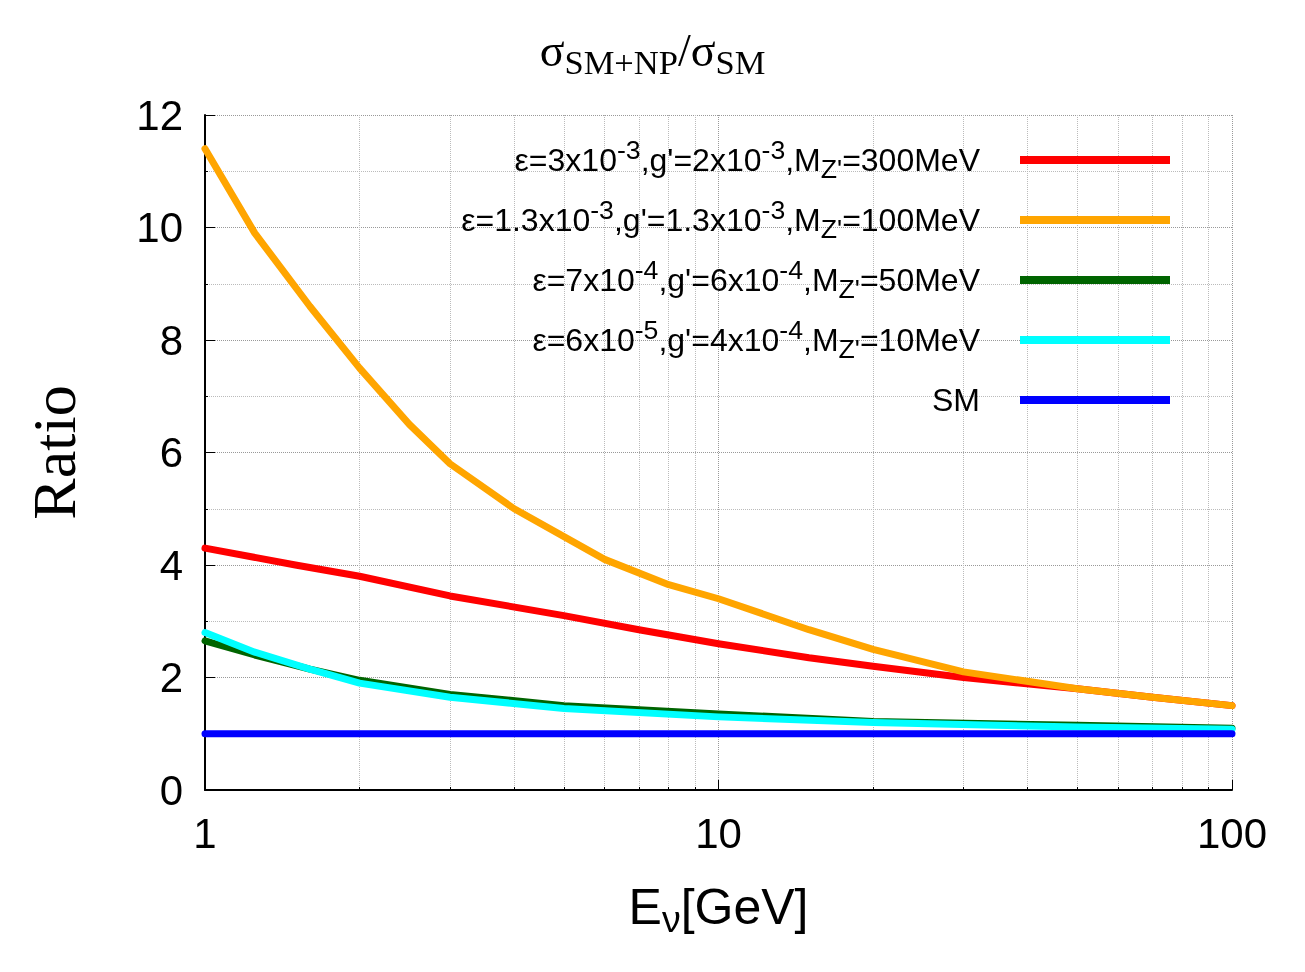 The height and width of the screenshot is (972, 1305). What do you see at coordinates (171, 452) in the screenshot?
I see `y-tick-label: 6` at bounding box center [171, 452].